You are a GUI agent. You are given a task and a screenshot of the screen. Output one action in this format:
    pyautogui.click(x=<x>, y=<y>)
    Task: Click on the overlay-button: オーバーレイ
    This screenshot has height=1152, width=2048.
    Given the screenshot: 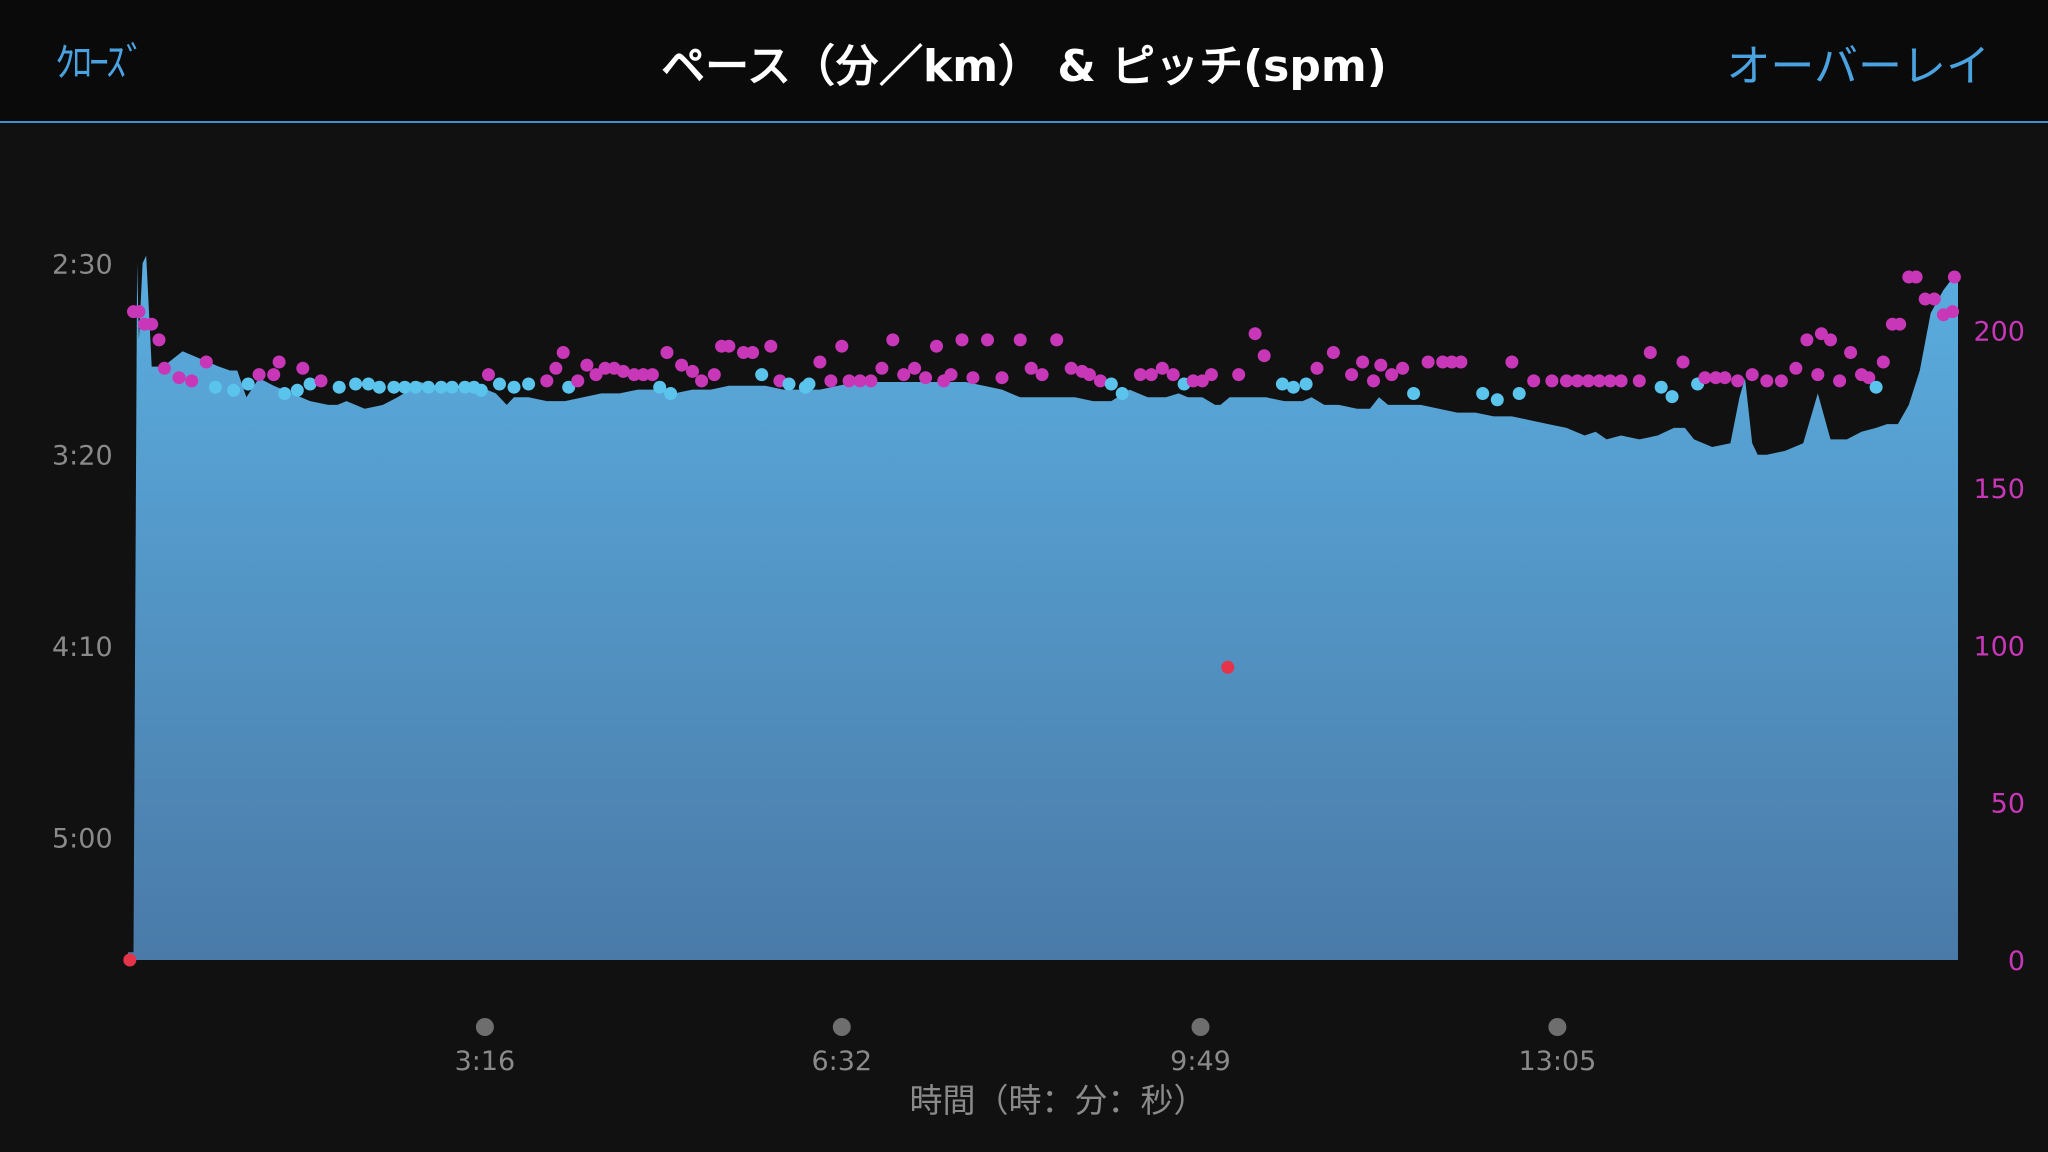 What is the action you would take?
    pyautogui.click(x=1858, y=66)
    